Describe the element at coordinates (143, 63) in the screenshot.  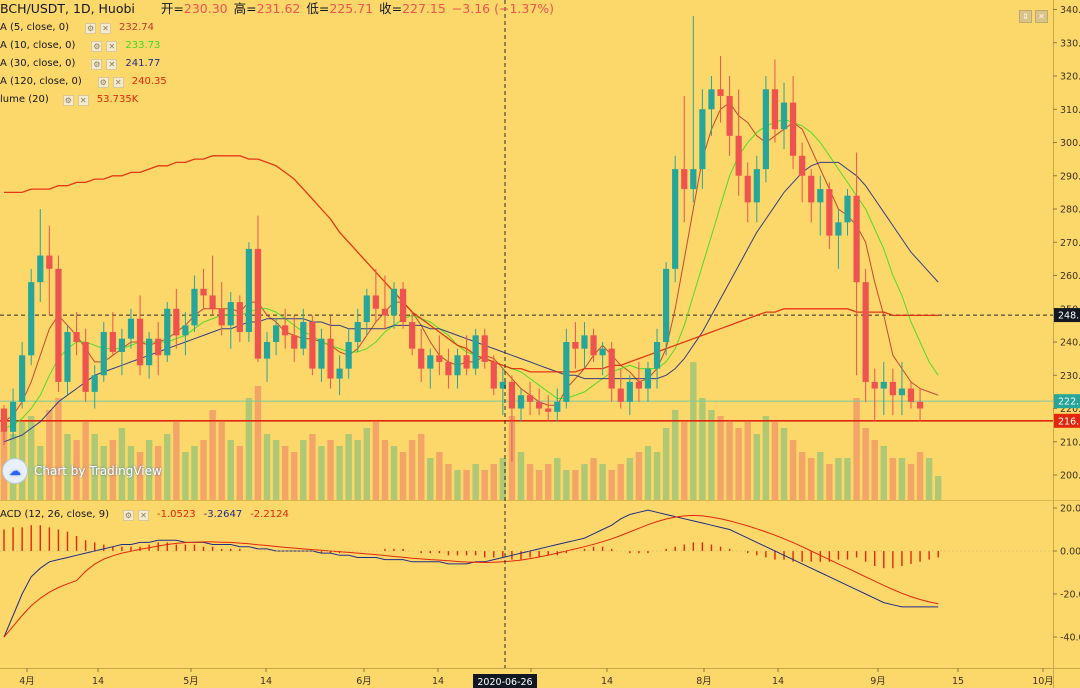
I see `legend-value: 241.77` at that location.